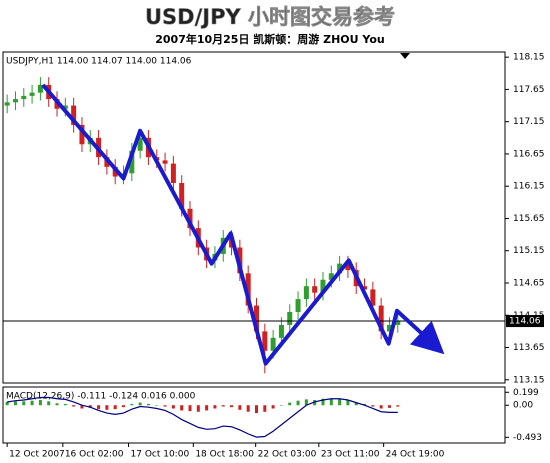 This screenshot has height=463, width=550. I want to click on x-tick-label: 23 Oct 11:00, so click(350, 455).